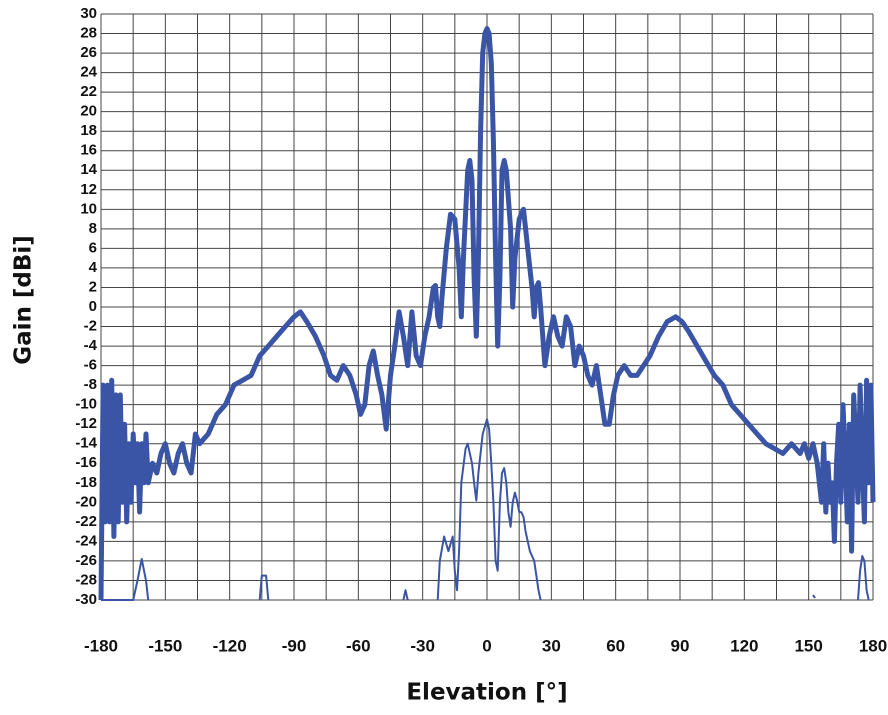 The height and width of the screenshot is (715, 888). I want to click on x-axis-title: Elevation [°], so click(486, 693).